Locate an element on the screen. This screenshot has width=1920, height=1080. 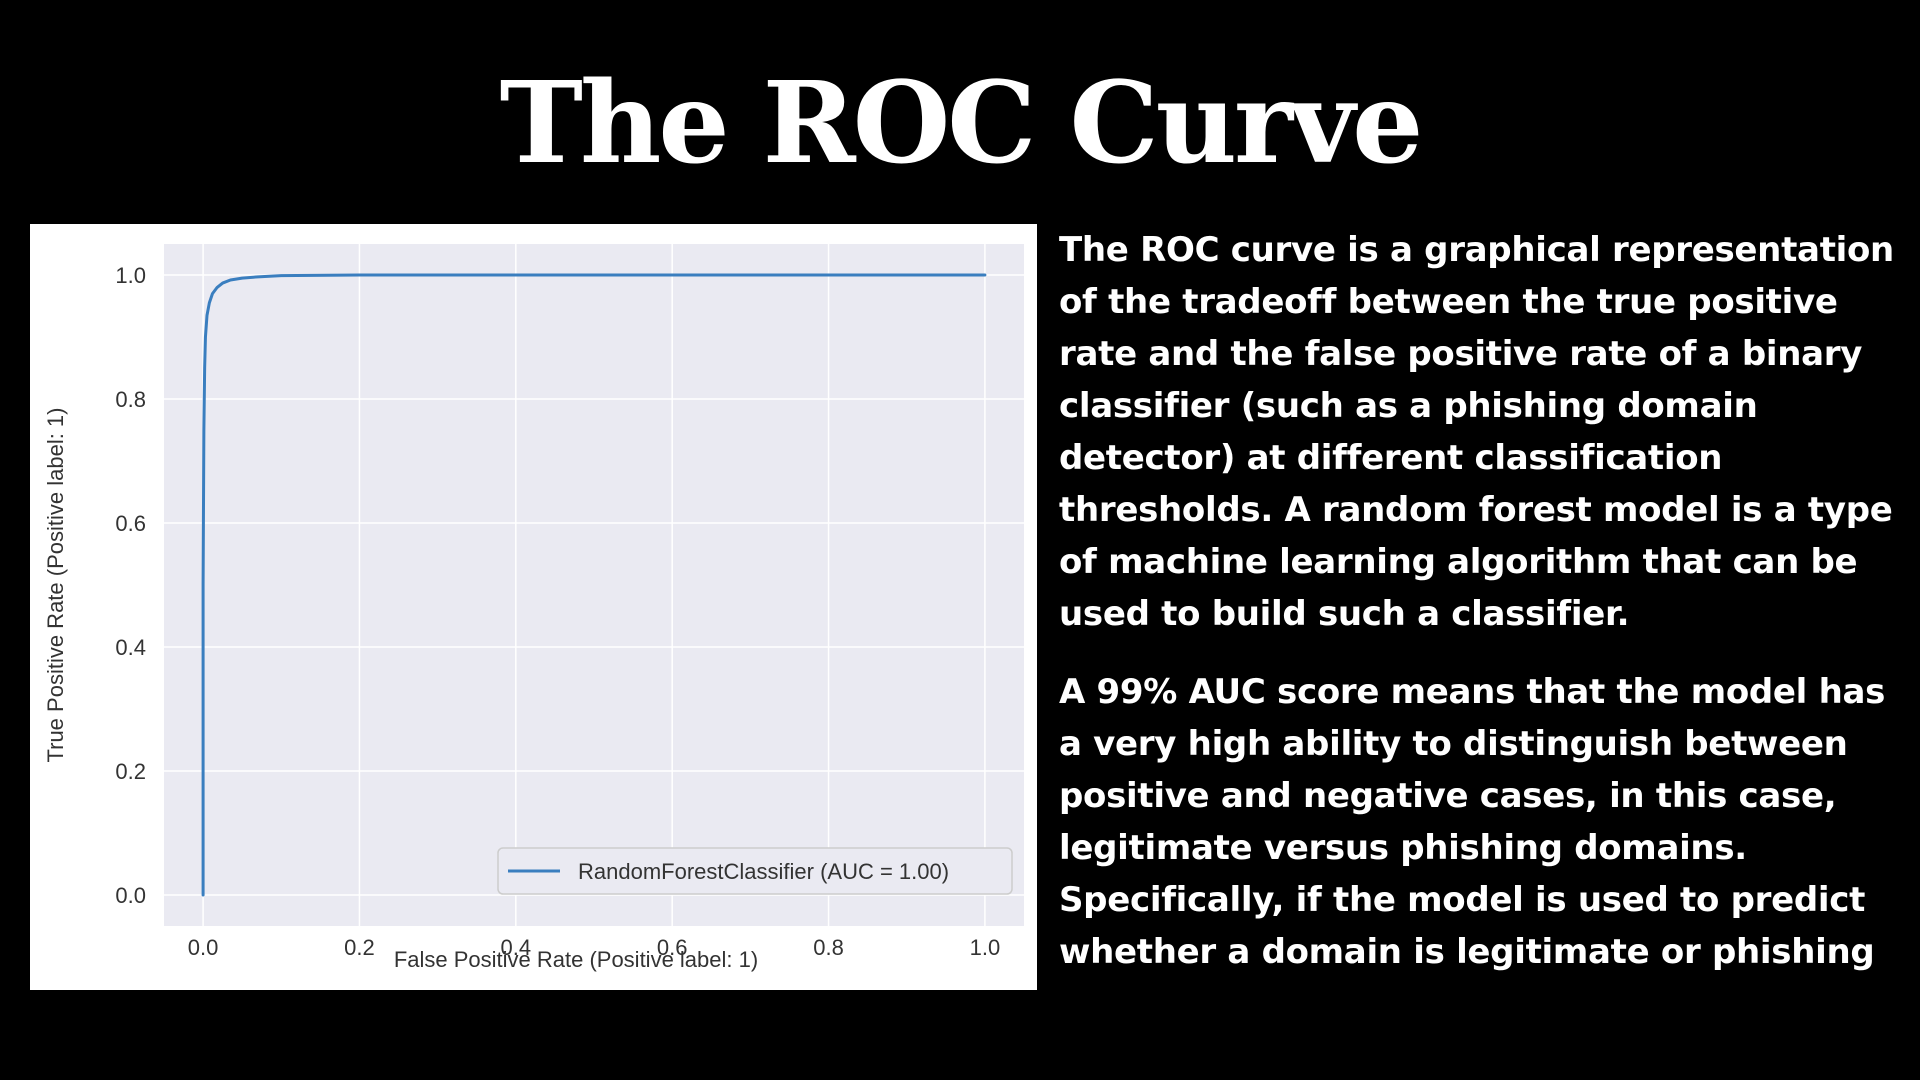
x-tick-label: 0.6 is located at coordinates (672, 947).